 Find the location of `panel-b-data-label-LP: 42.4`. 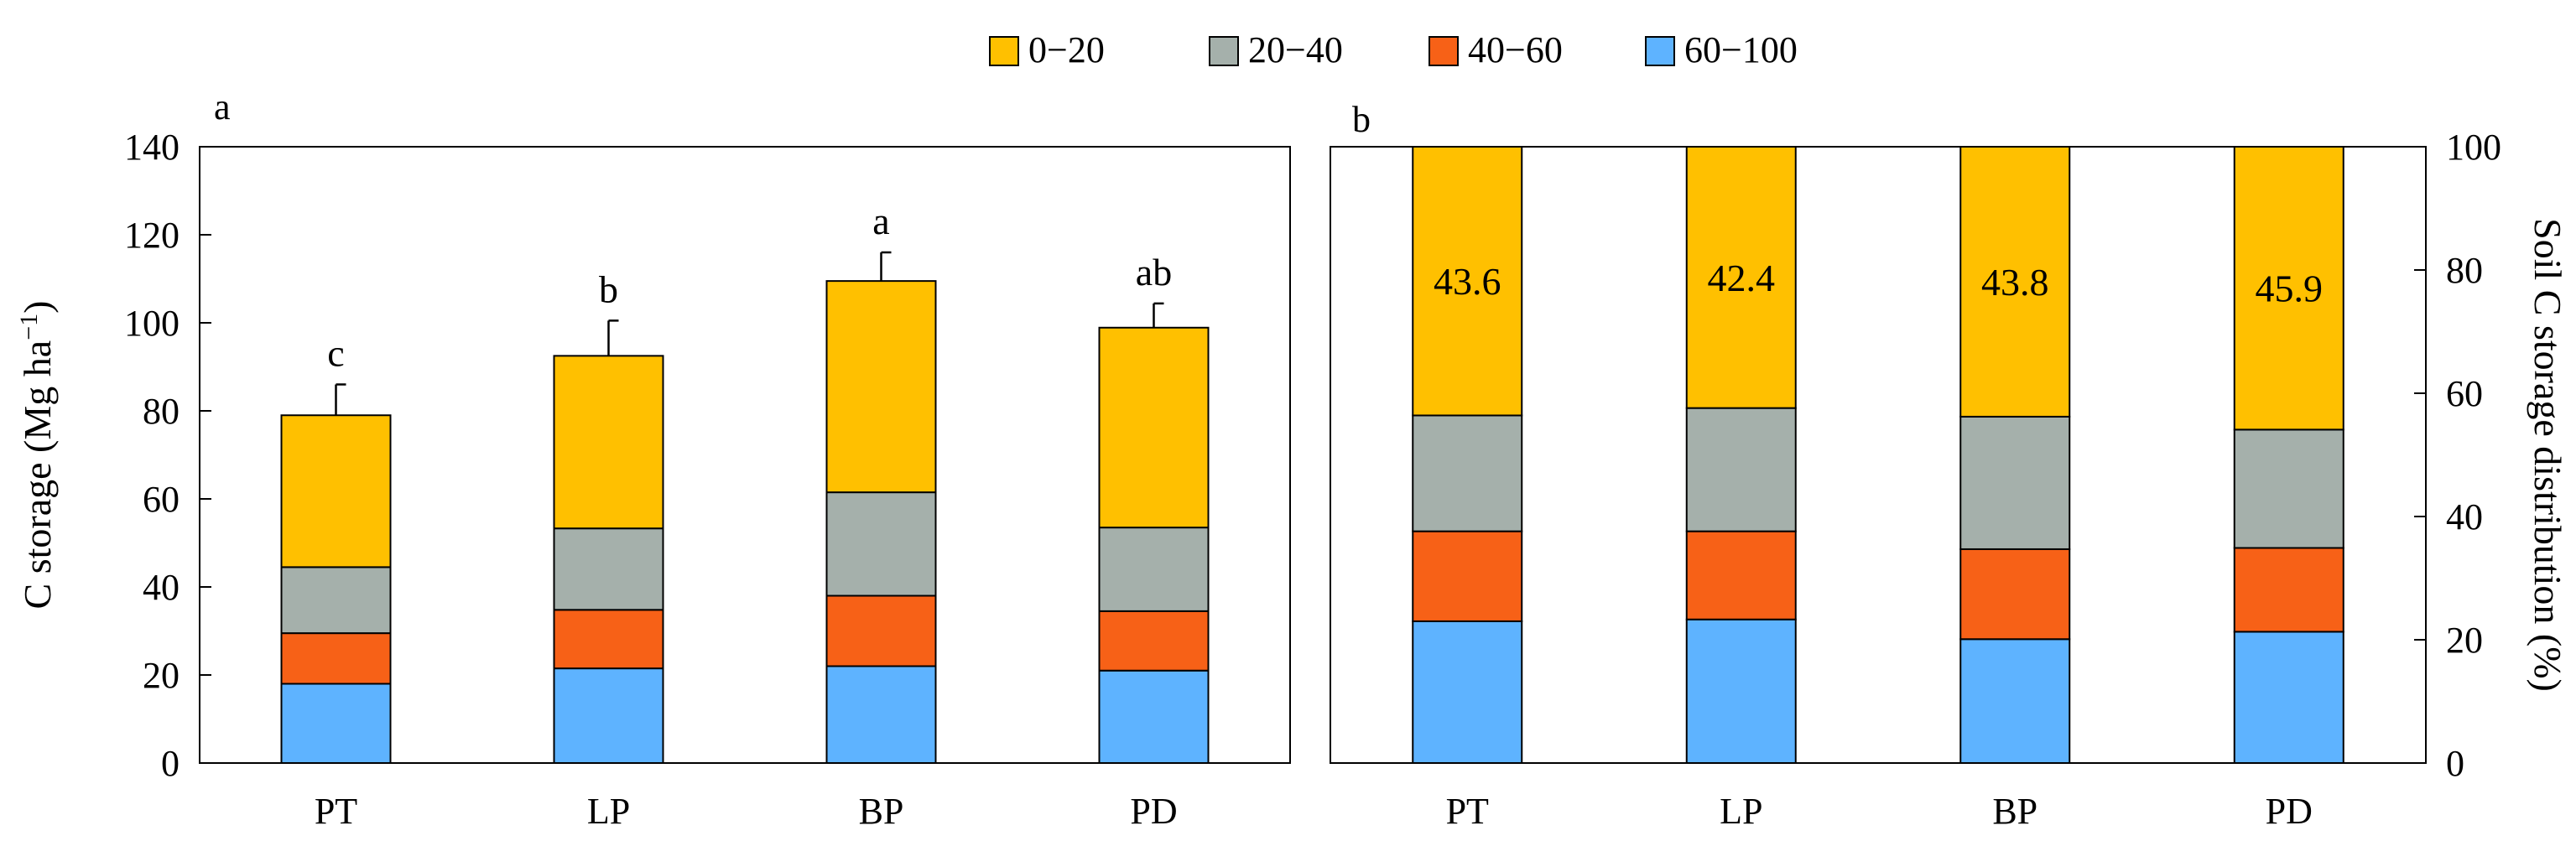

panel-b-data-label-LP: 42.4 is located at coordinates (1742, 278).